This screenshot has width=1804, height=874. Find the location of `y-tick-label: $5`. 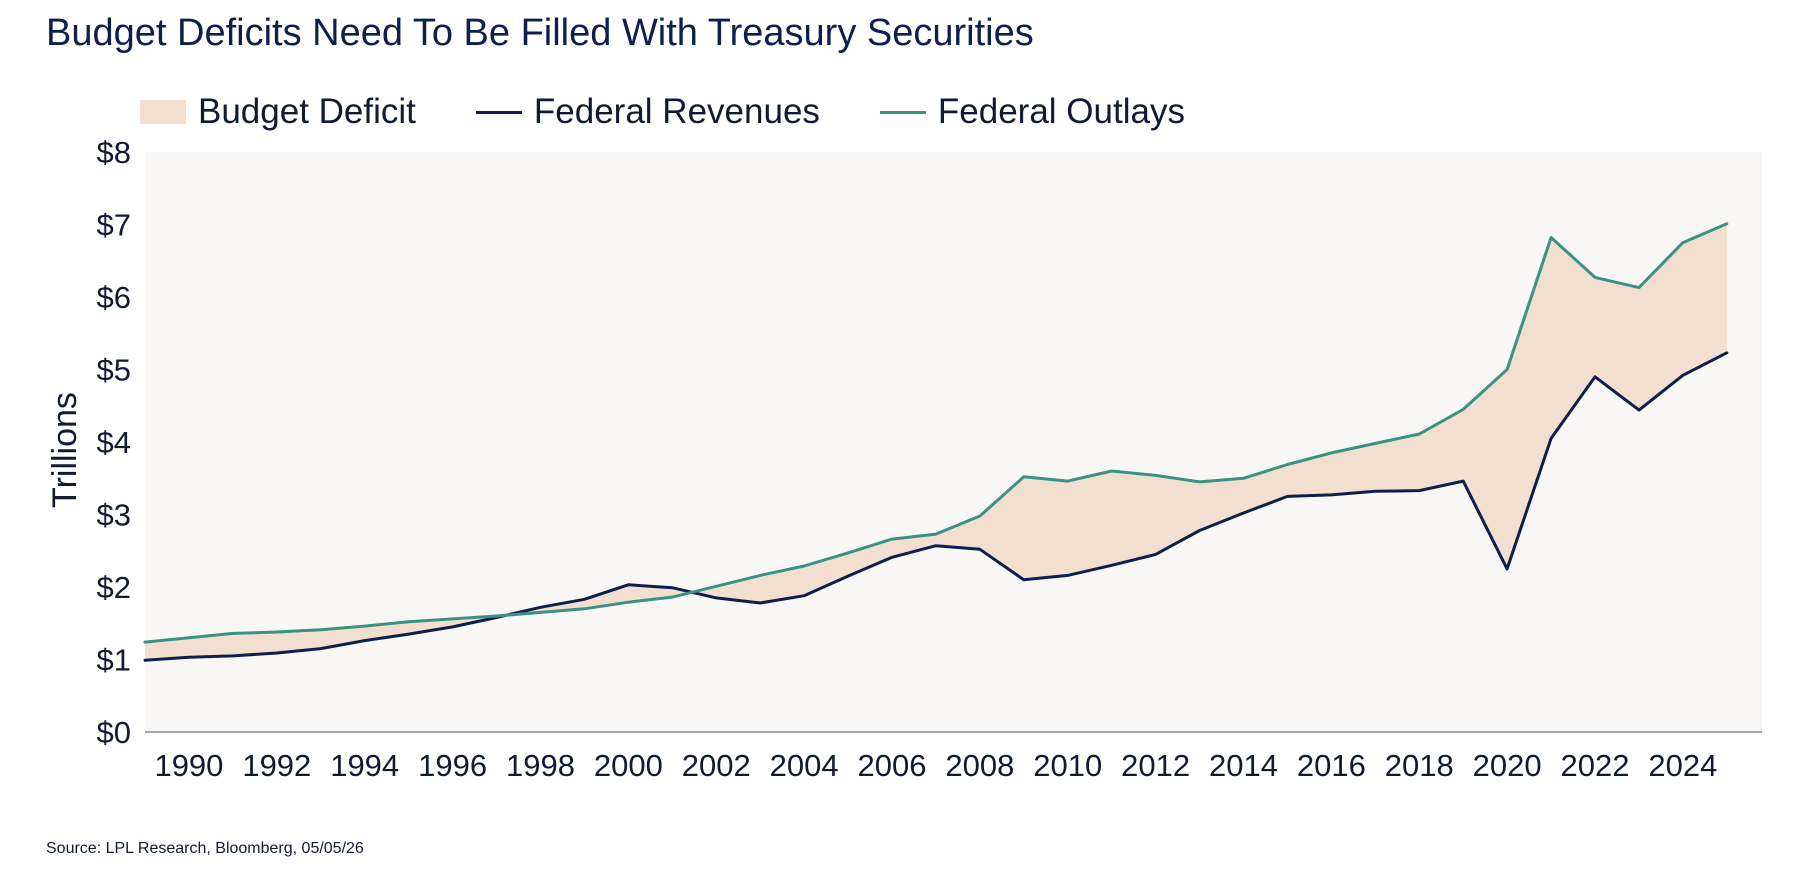

y-tick-label: $5 is located at coordinates (114, 370).